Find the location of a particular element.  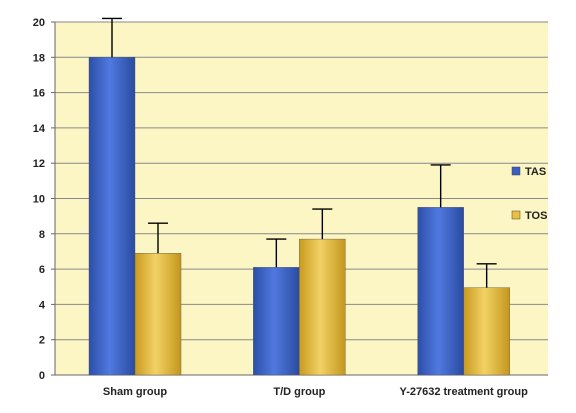

y-tick-label: 2 is located at coordinates (42, 341).